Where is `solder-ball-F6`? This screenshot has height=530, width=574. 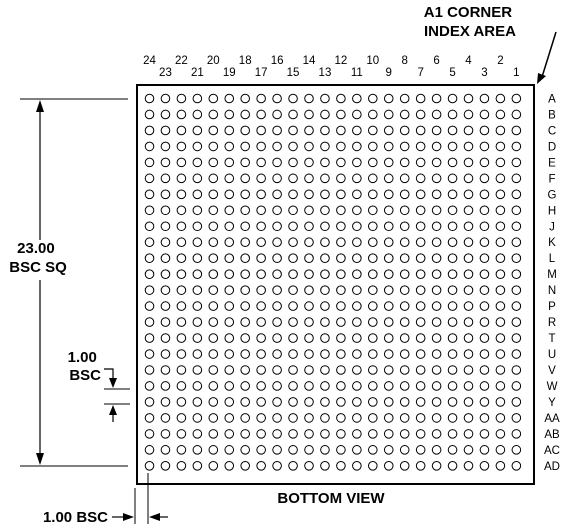 solder-ball-F6 is located at coordinates (436, 178).